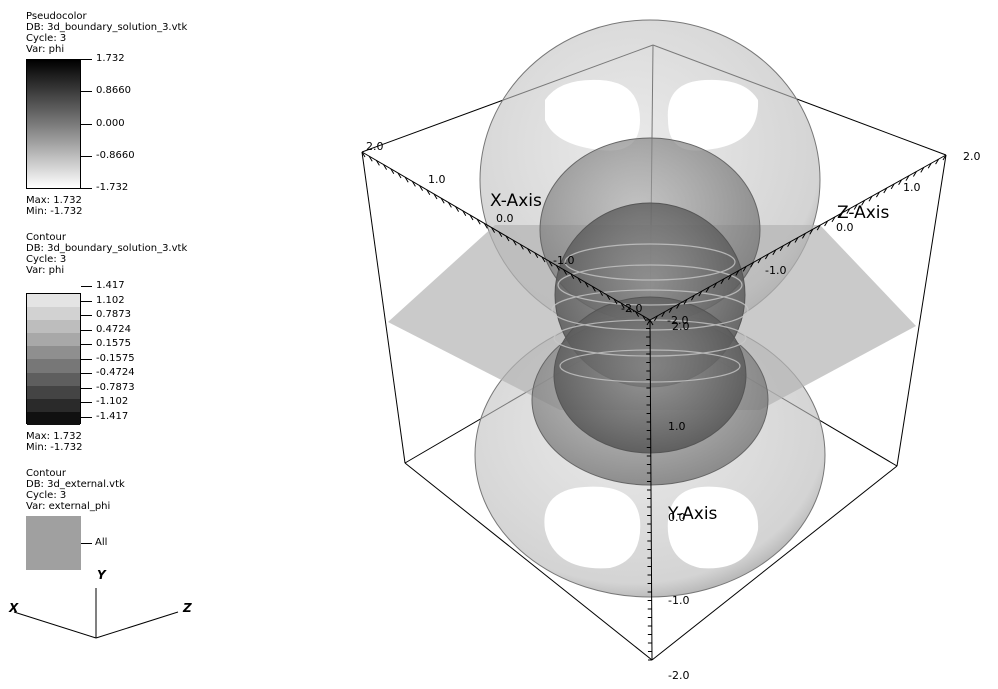  What do you see at coordinates (112, 416) in the screenshot?
I see `contour-level-label: -1.417` at bounding box center [112, 416].